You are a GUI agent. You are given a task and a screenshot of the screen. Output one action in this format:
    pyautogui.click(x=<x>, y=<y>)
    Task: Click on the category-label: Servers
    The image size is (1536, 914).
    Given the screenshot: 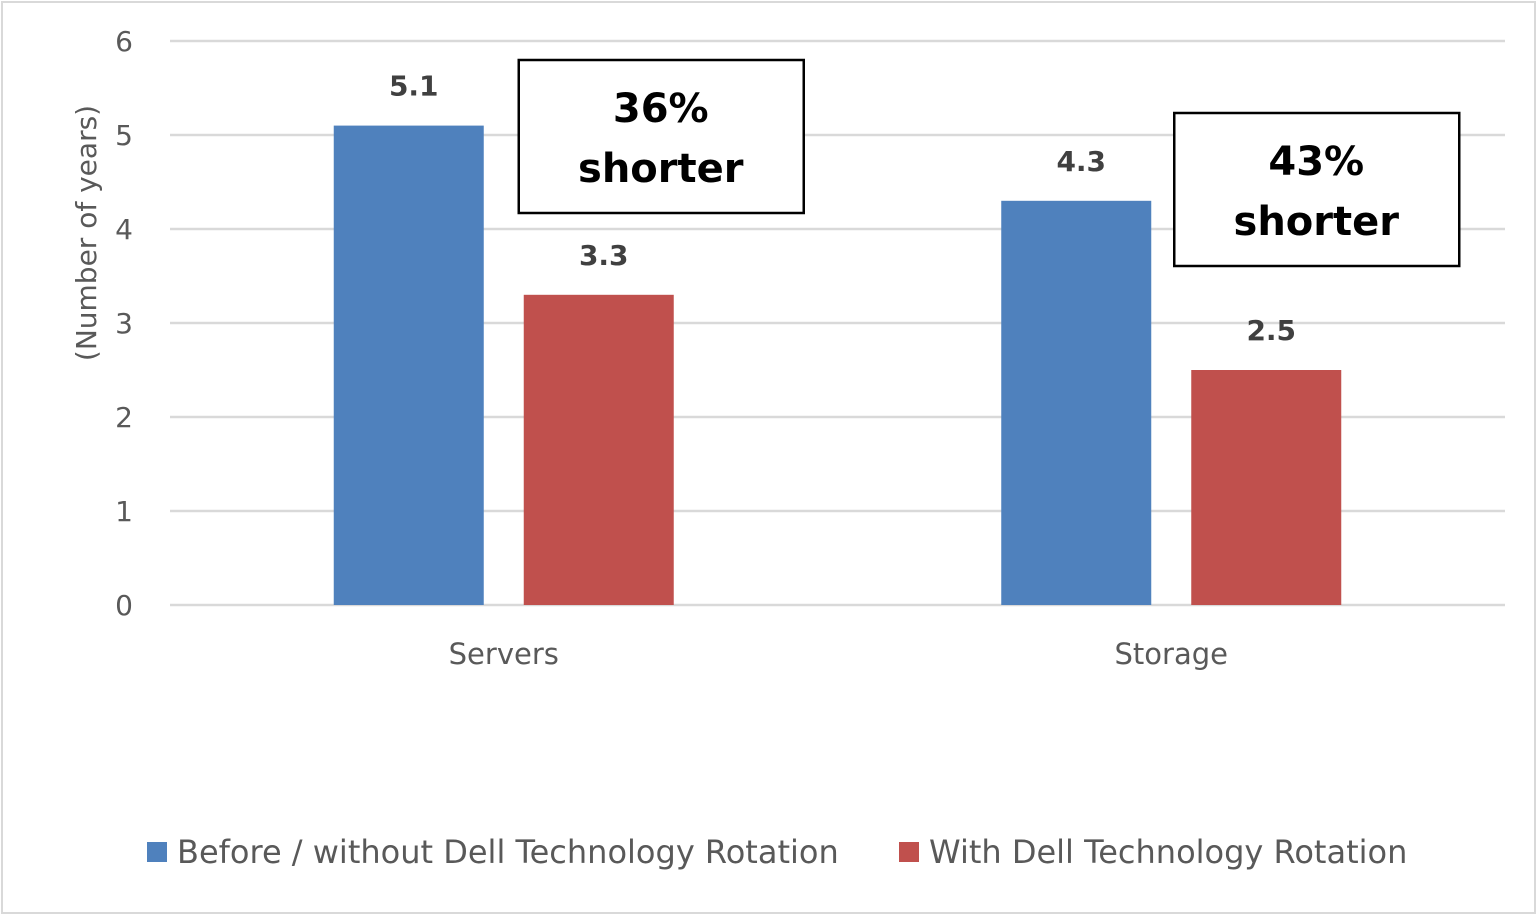 What is the action you would take?
    pyautogui.click(x=504, y=654)
    